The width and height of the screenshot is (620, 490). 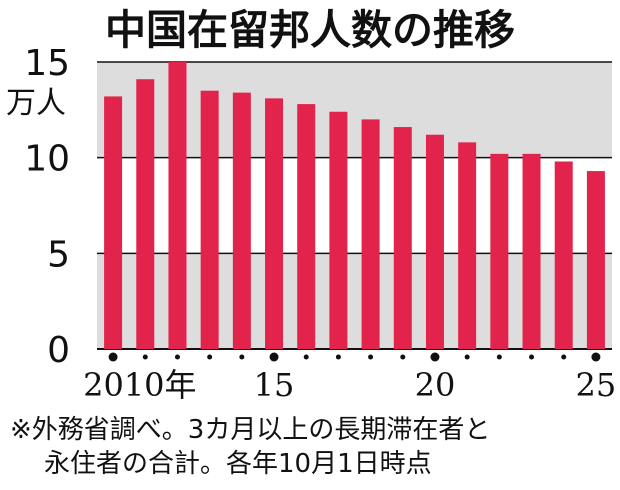 I want to click on y-tick-label: 10, so click(x=47, y=159).